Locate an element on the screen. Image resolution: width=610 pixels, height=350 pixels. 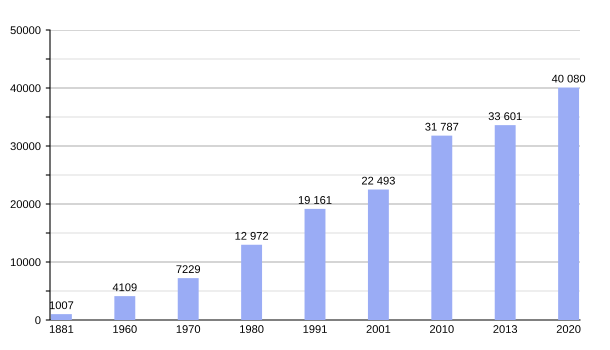
x-tick-label: 1960 is located at coordinates (125, 329).